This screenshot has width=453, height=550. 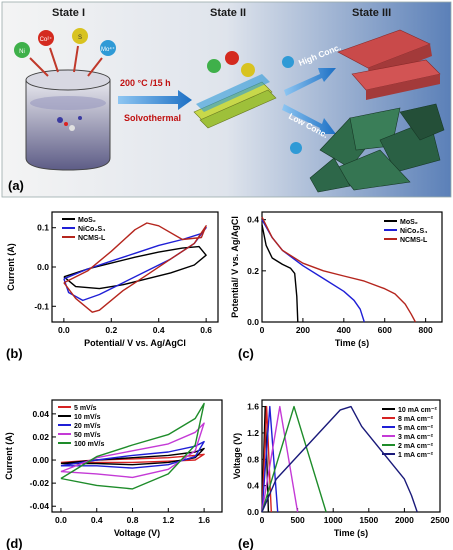 What do you see at coordinates (111, 330) in the screenshot?
I see `x-tick-label: 0.2` at bounding box center [111, 330].